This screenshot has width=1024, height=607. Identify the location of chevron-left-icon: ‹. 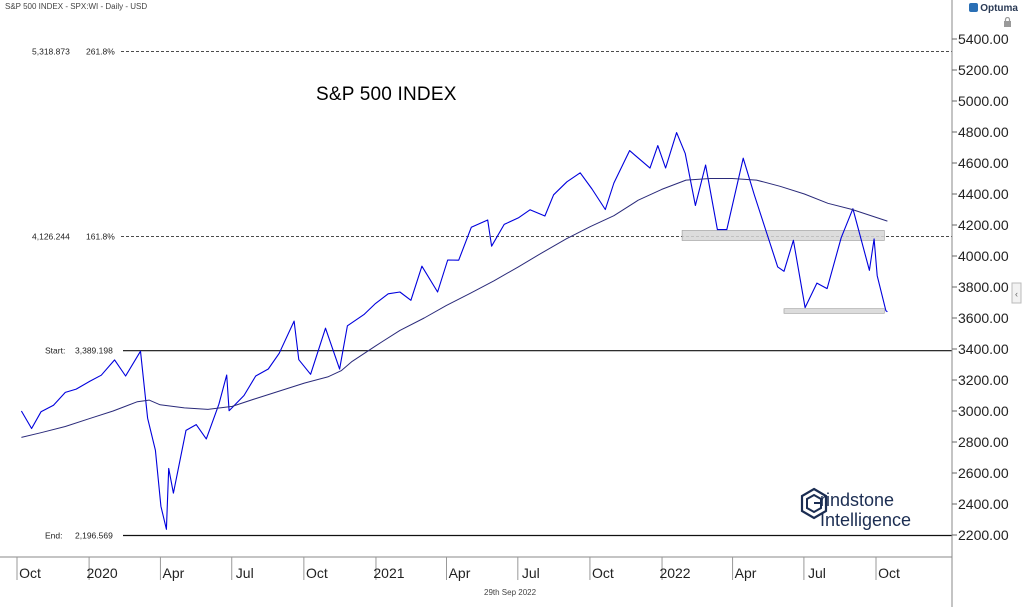
(1016, 294).